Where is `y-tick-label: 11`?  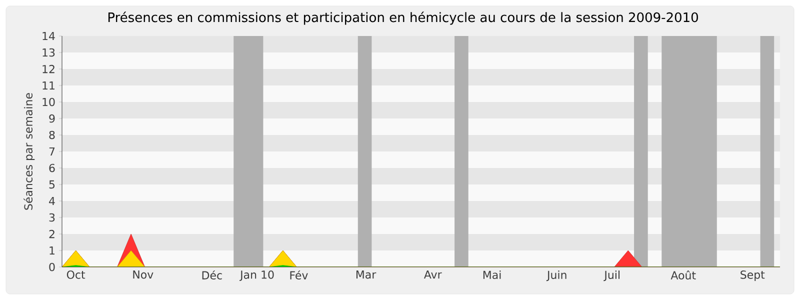 y-tick-label: 11 is located at coordinates (48, 85).